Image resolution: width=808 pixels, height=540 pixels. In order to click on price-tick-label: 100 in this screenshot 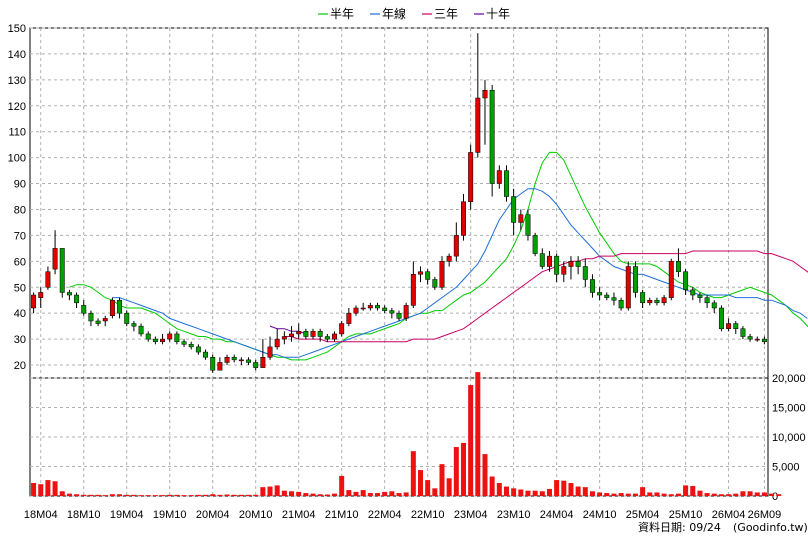, I will do `click(17, 159)`.